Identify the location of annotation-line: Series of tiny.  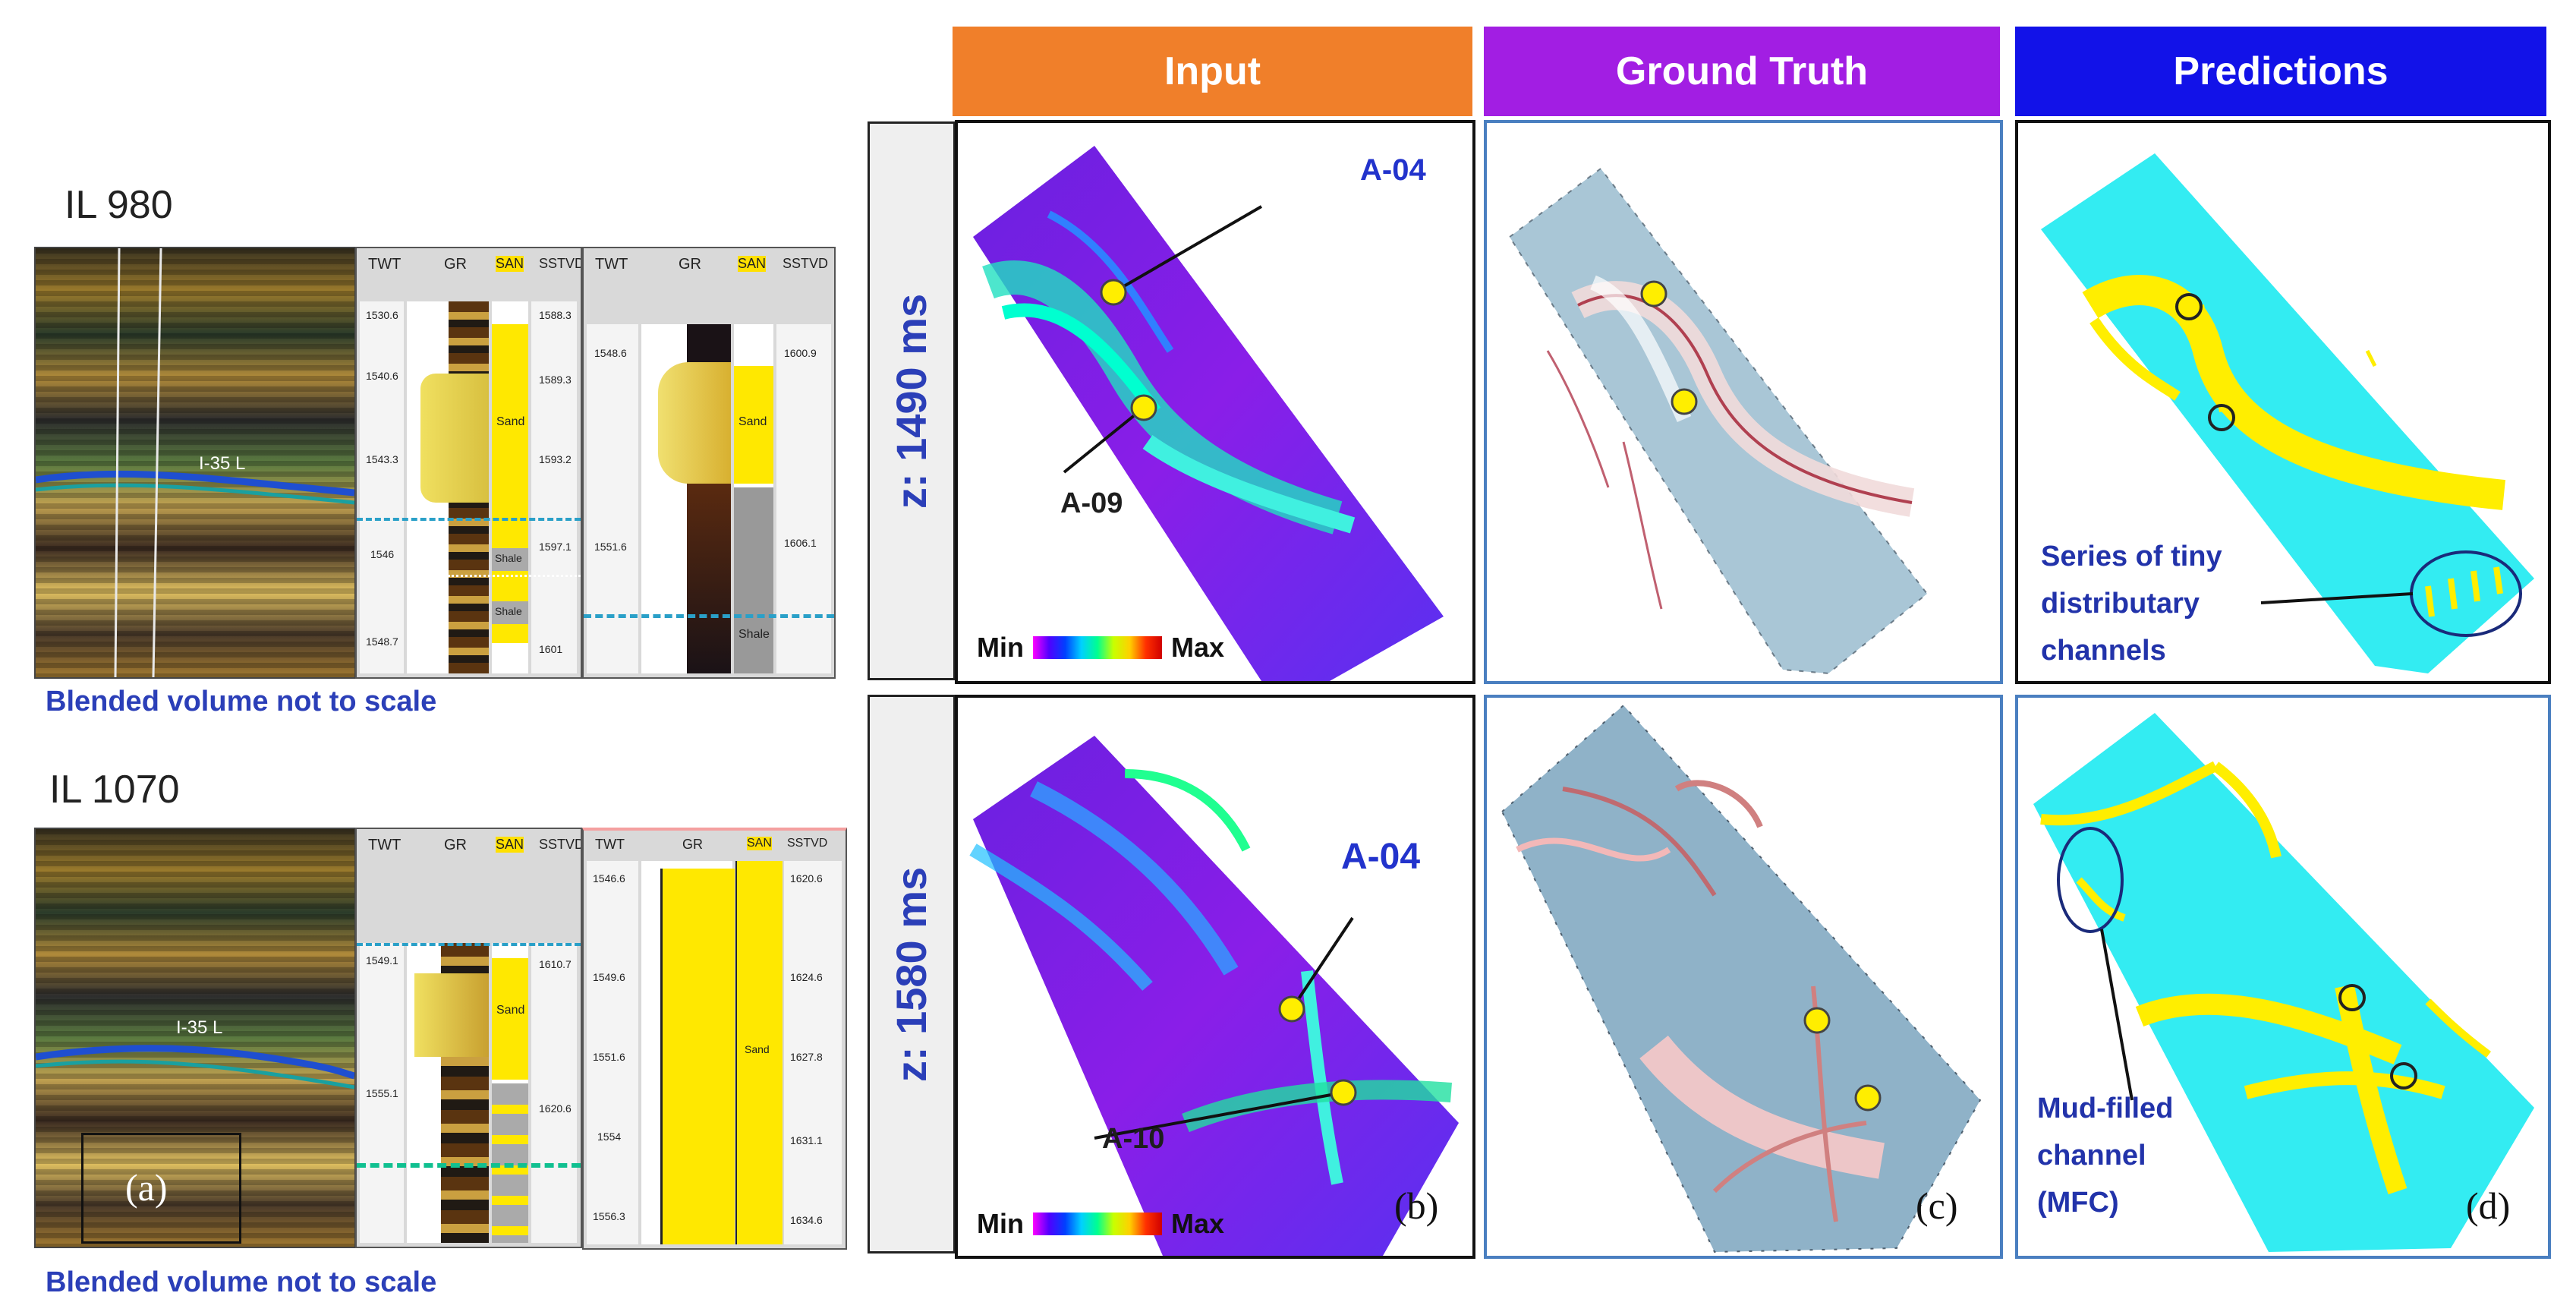
(2131, 556).